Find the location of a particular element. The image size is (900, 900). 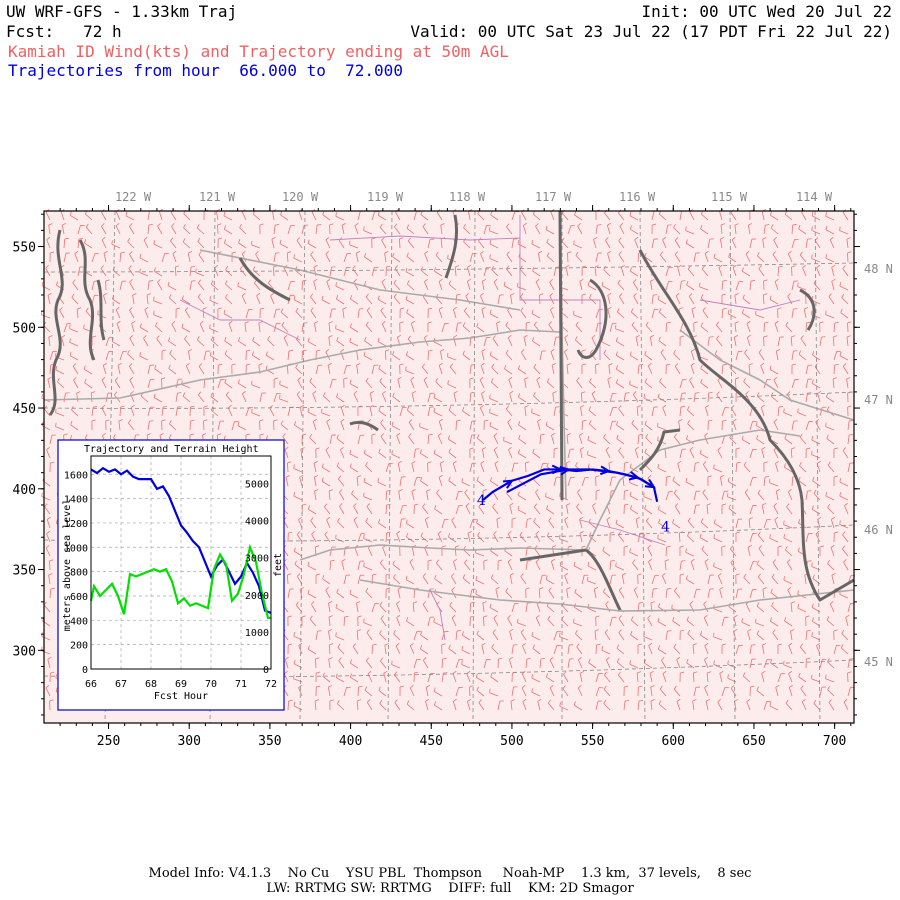

inset-frame is located at coordinates (171, 575).